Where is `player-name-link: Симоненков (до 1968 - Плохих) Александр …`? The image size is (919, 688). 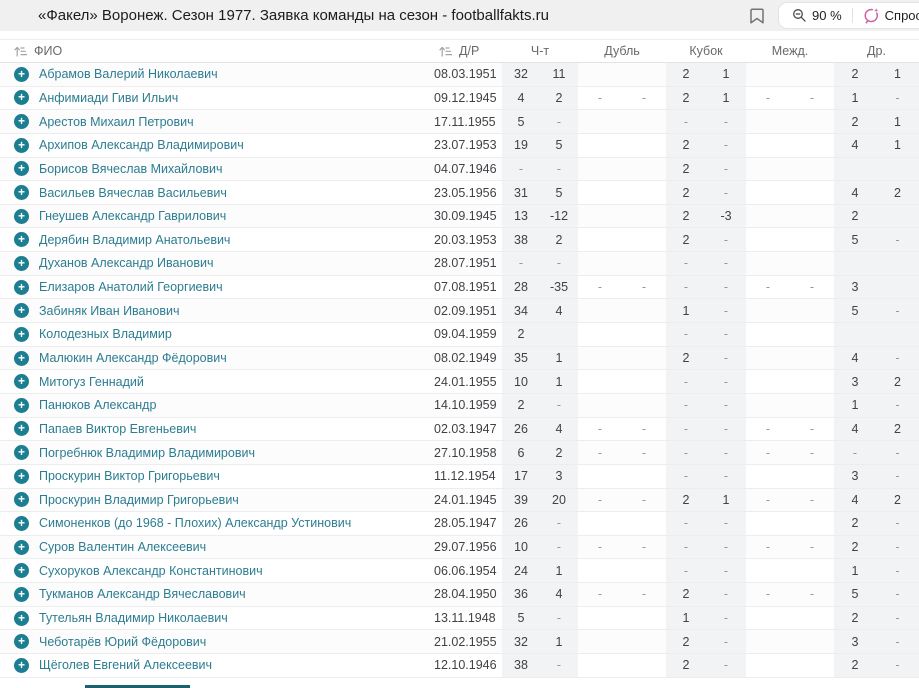 player-name-link: Симоненков (до 1968 - Плохих) Александр … is located at coordinates (195, 523).